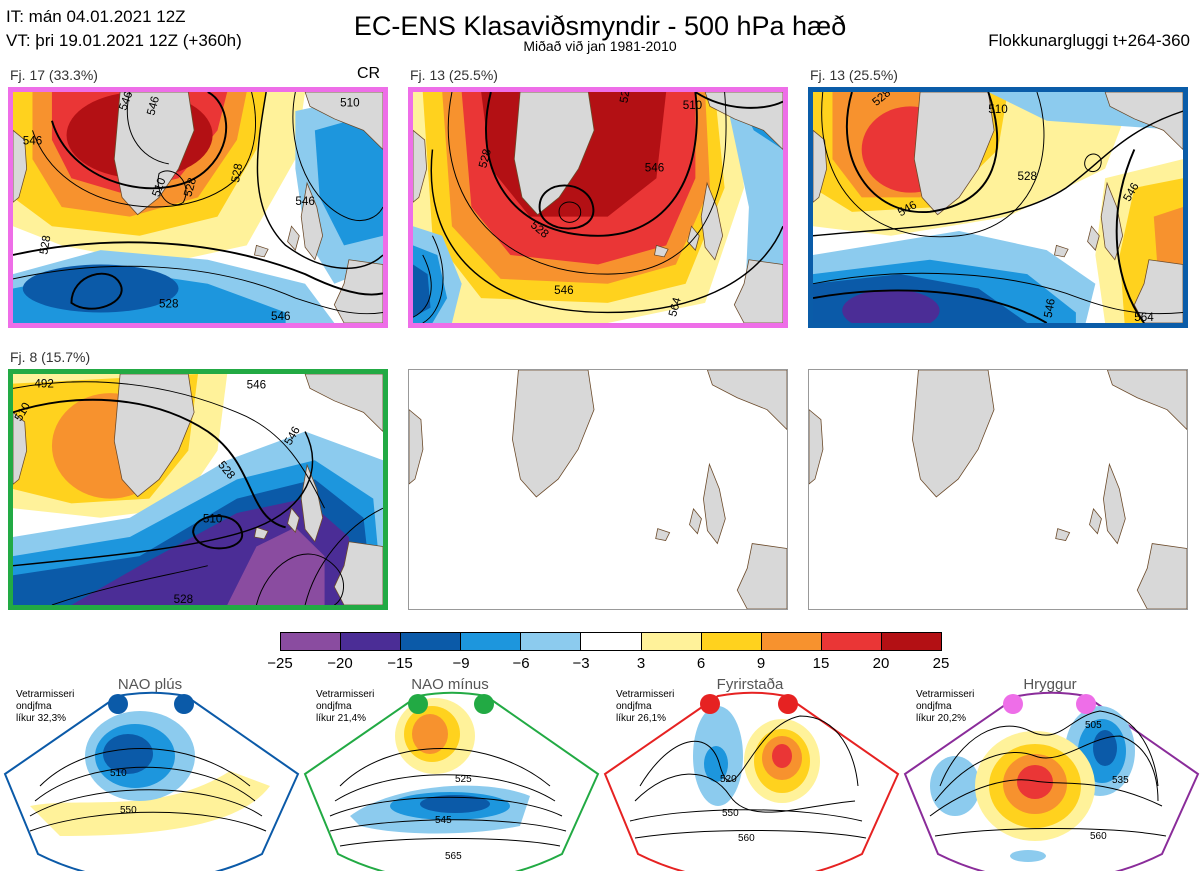  Describe the element at coordinates (854, 75) in the screenshot. I see `panel-3-label: Fj. 13 (25.5%)` at that location.